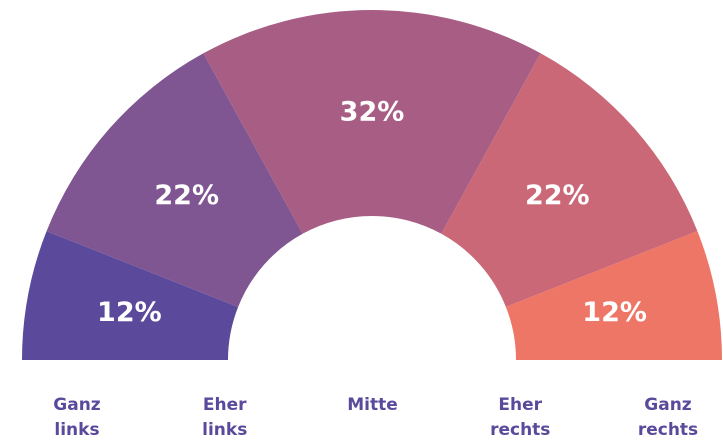 This screenshot has width=723, height=445. Describe the element at coordinates (372, 112) in the screenshot. I see `value-label: 32%` at that location.